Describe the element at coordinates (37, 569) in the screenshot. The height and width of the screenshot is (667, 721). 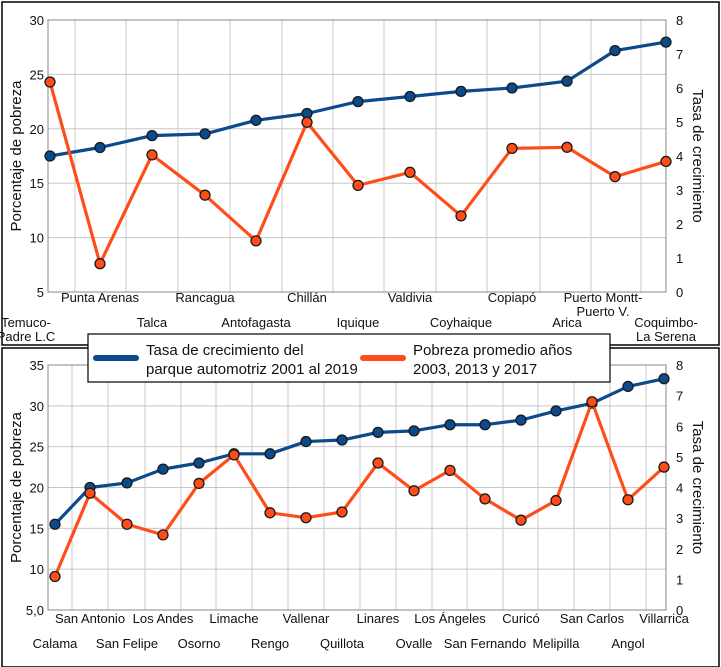
I see `y-tick-label: 10` at that location.